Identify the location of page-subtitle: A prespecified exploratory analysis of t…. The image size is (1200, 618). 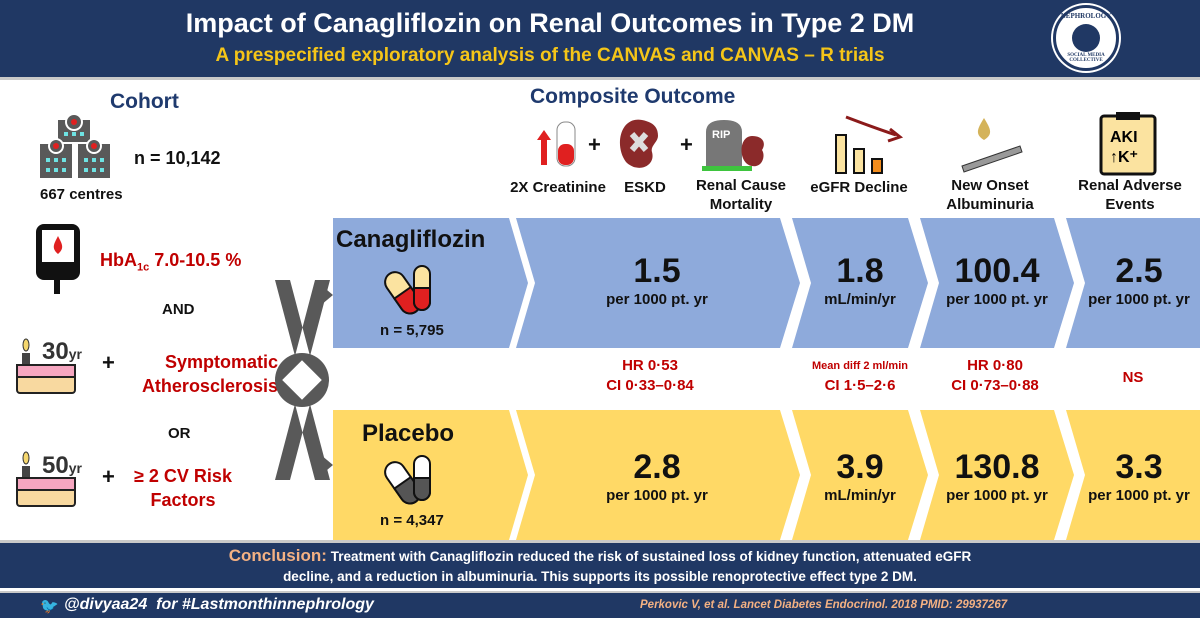
(550, 55).